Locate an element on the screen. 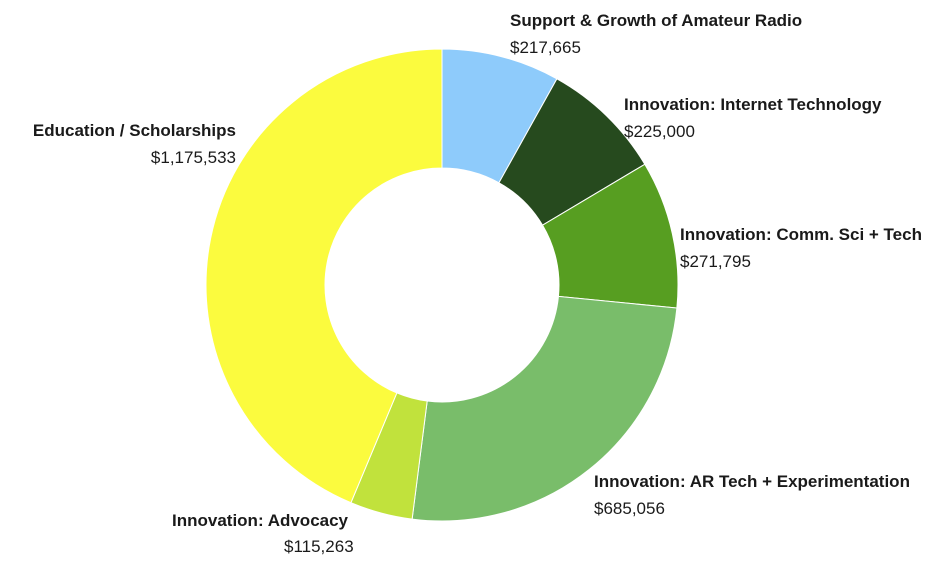  label-support-growth: Support & Growth of Amateur Radio is located at coordinates (656, 20).